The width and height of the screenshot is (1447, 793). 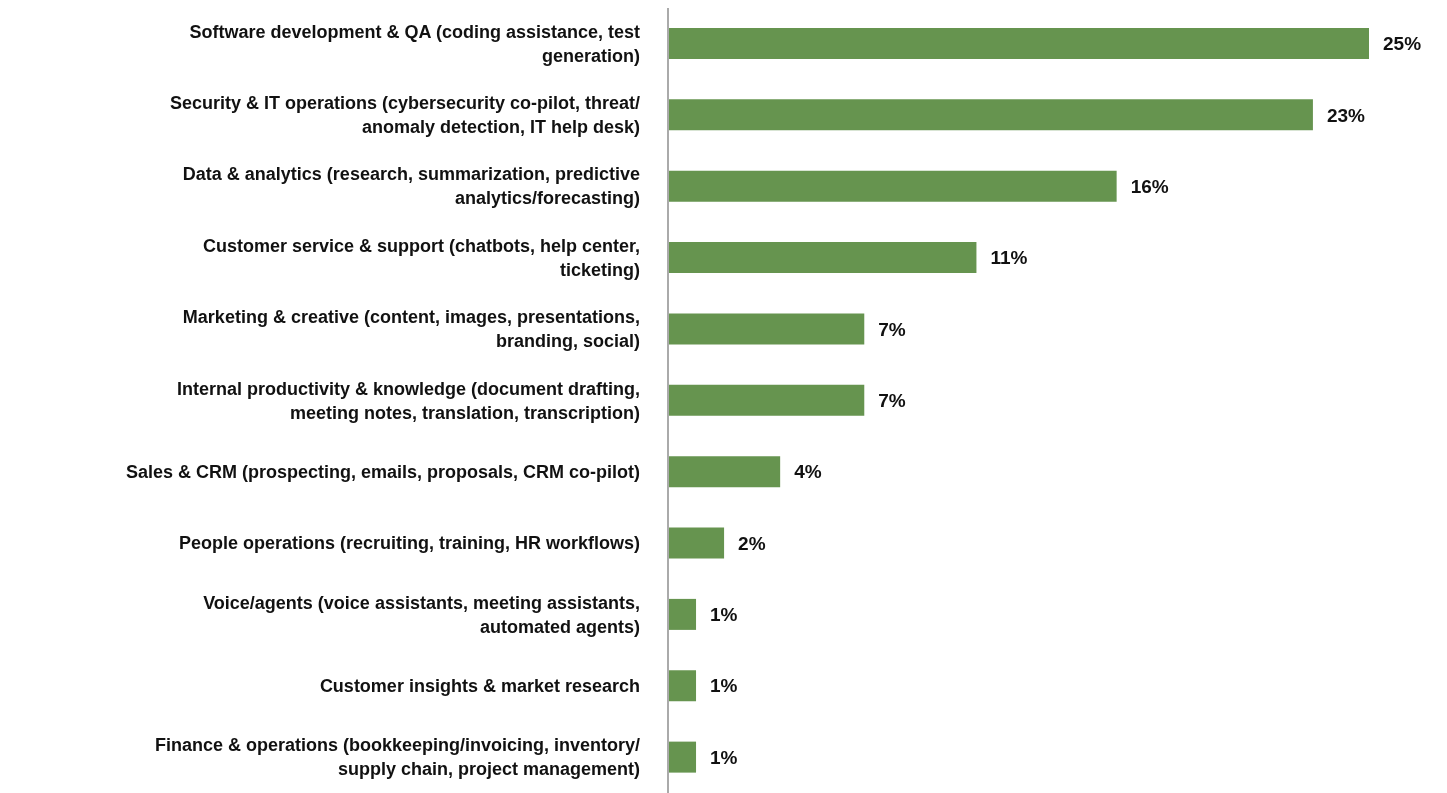 I want to click on y-tick-label: Sales & CRM (prospecting, emails, proposals, CRM co-pilot), so click(x=382, y=471).